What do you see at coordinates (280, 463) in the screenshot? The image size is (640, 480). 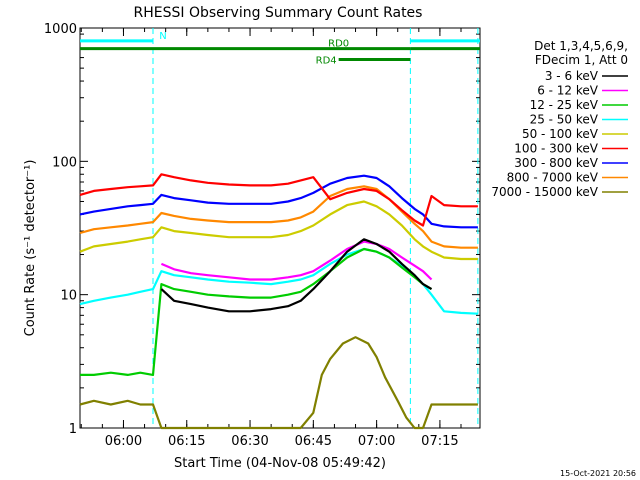 I see `x-axis-label: Start Time (04-Nov-08 05:49:42)` at bounding box center [280, 463].